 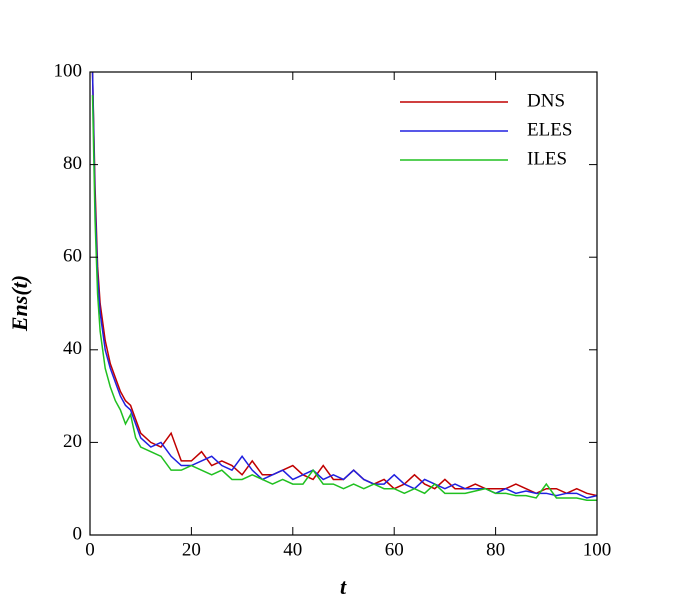 What do you see at coordinates (343, 586) in the screenshot?
I see `x-axis-title: t` at bounding box center [343, 586].